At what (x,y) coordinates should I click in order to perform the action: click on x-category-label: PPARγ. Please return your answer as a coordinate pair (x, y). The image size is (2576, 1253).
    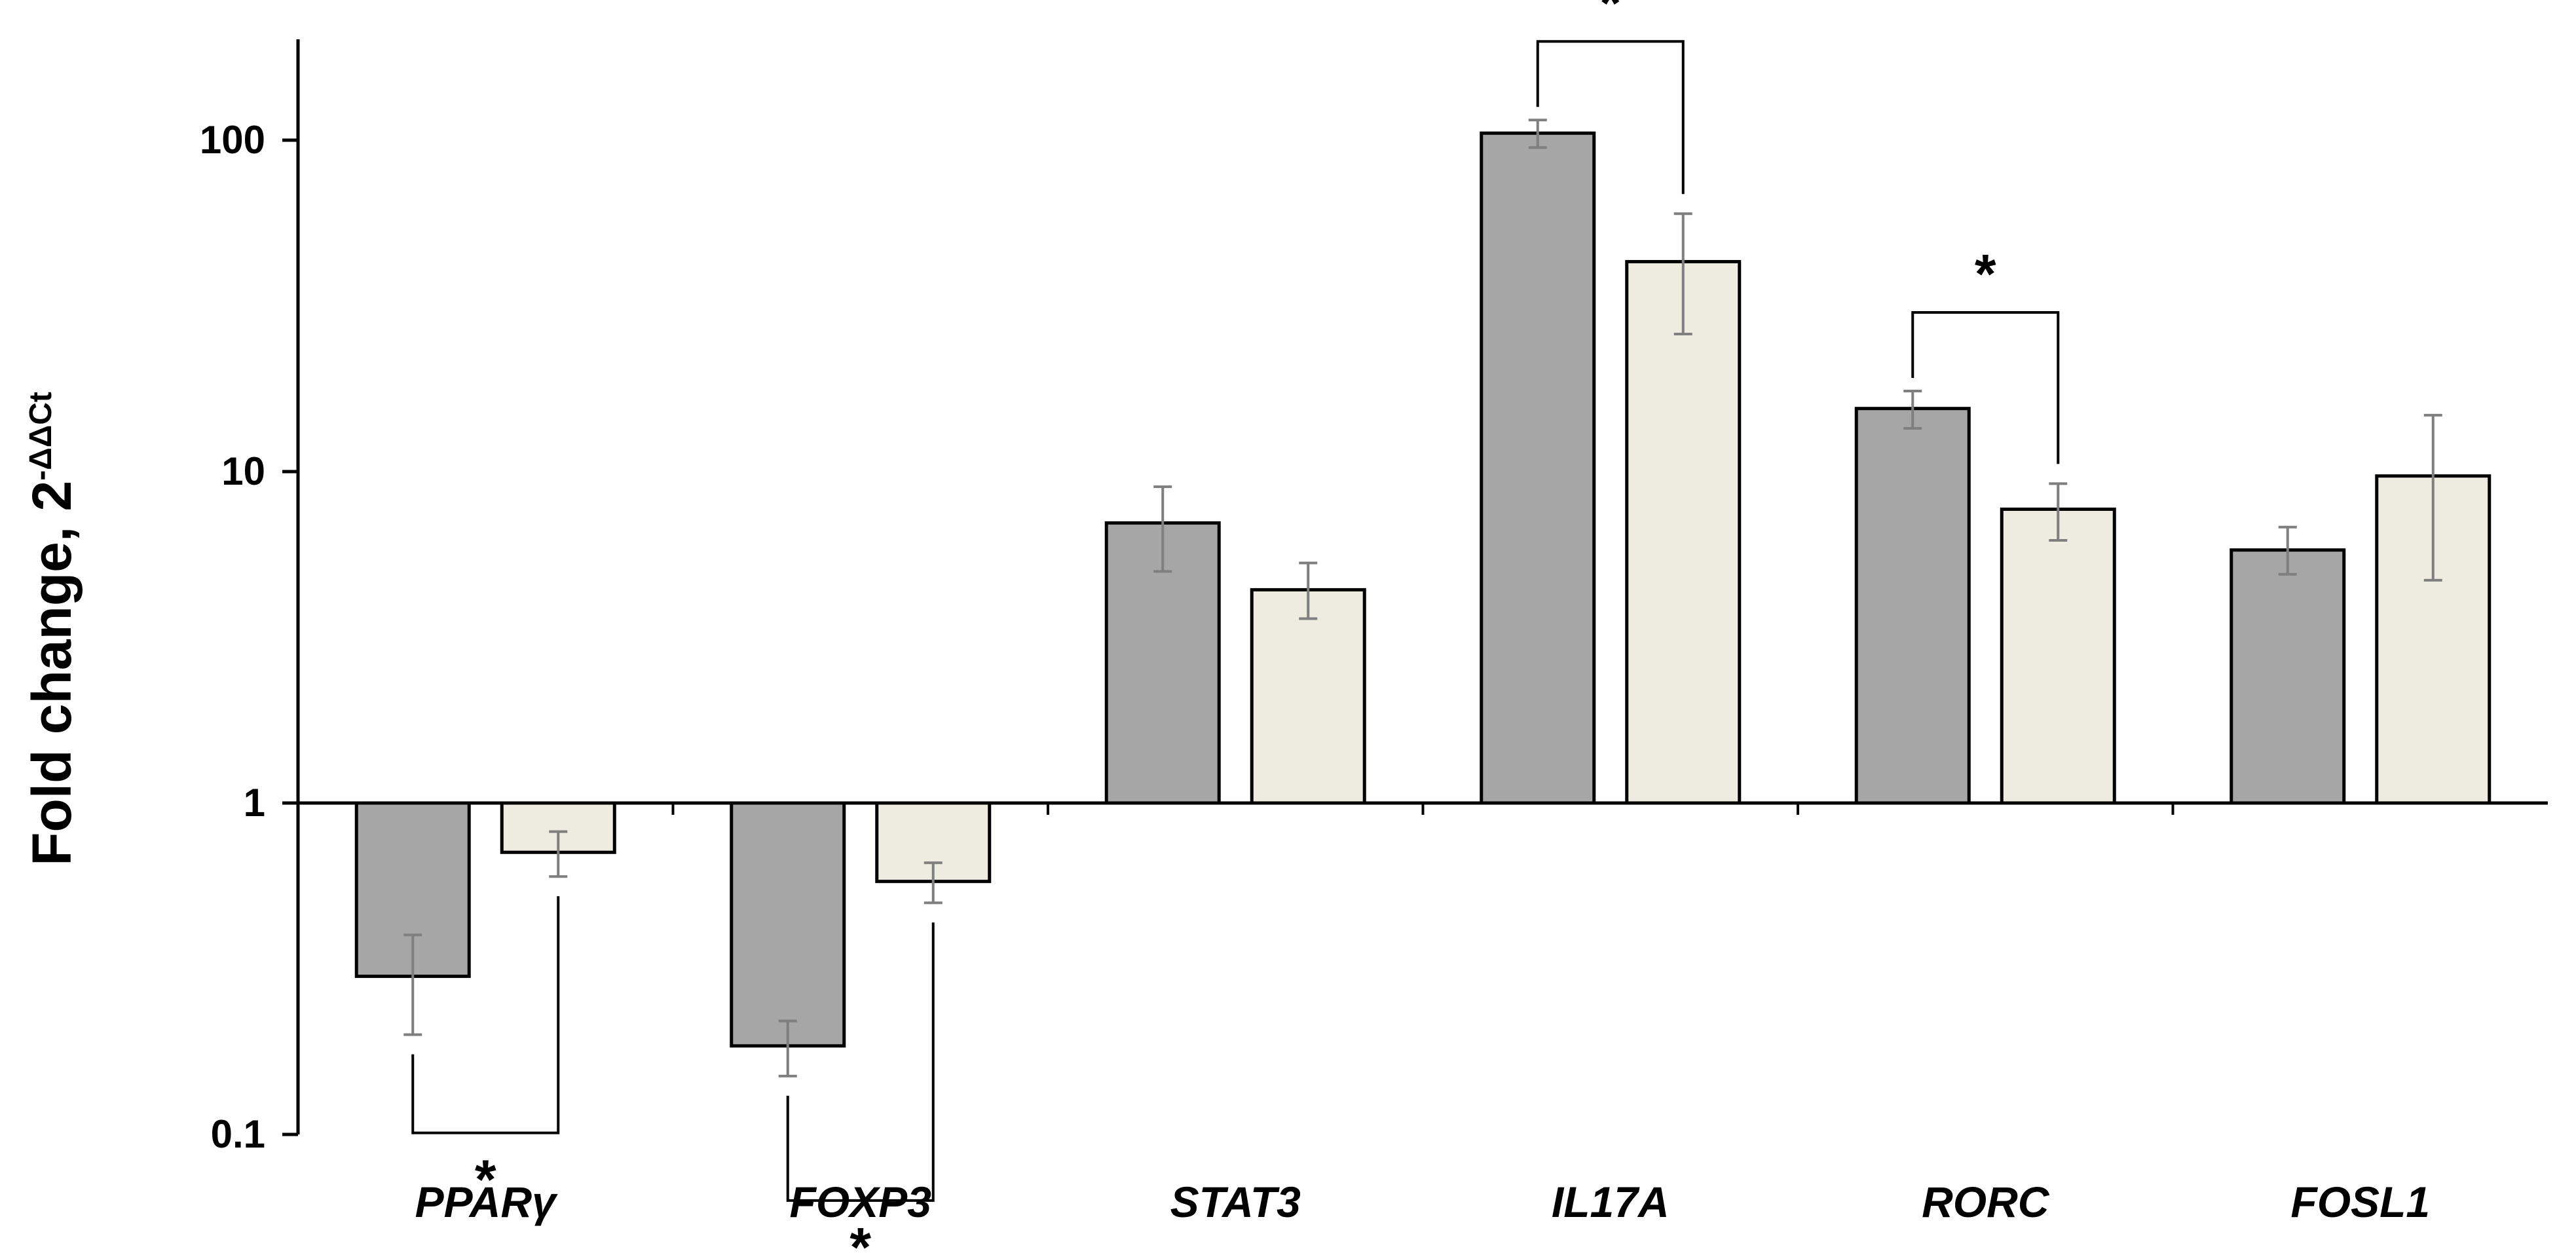
    Looking at the image, I should click on (486, 1202).